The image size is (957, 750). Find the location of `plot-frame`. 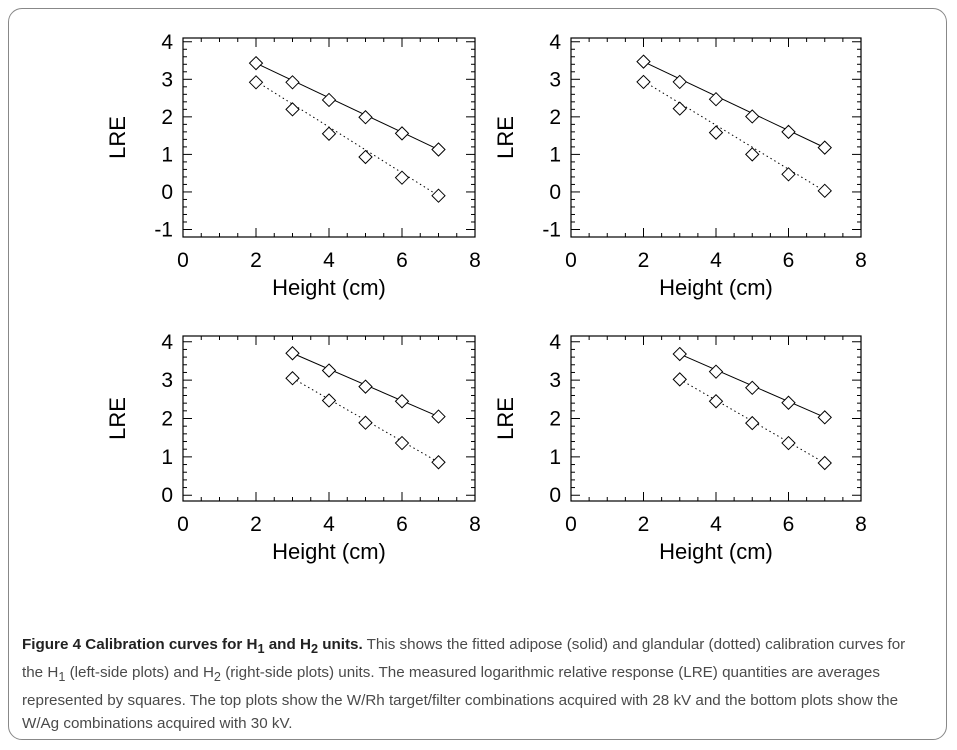

plot-frame is located at coordinates (329, 418).